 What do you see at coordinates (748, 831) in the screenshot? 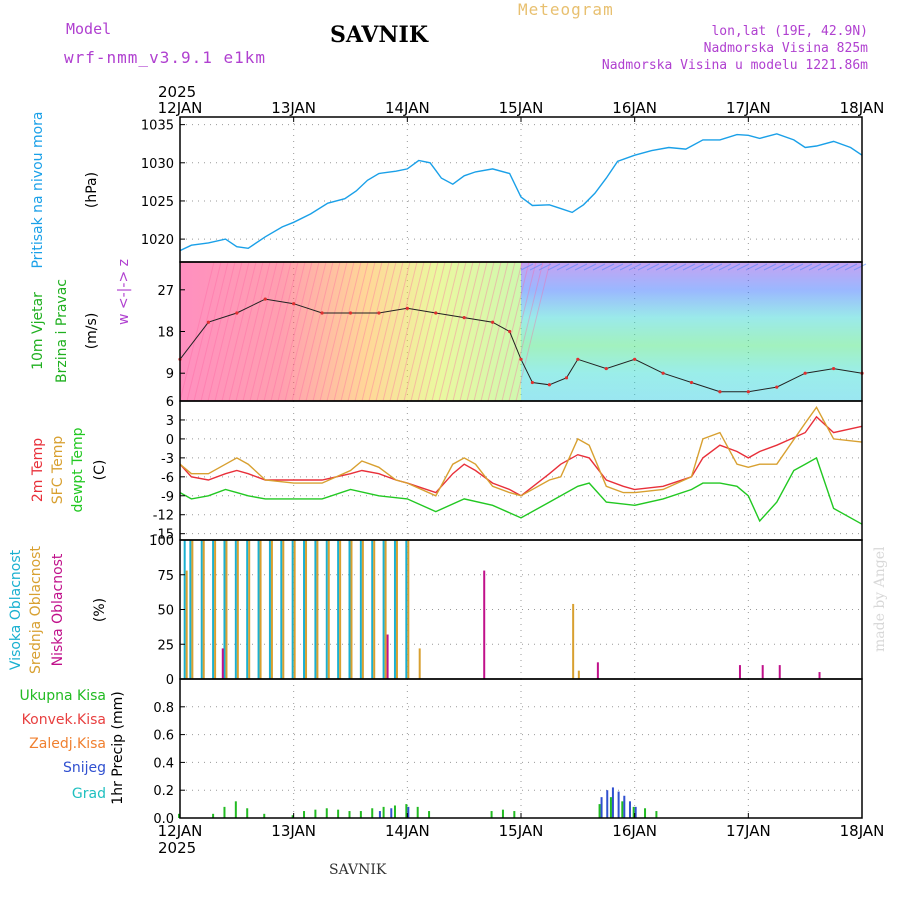
I see `x-tick-label-bottom: 17JAN` at bounding box center [748, 831].